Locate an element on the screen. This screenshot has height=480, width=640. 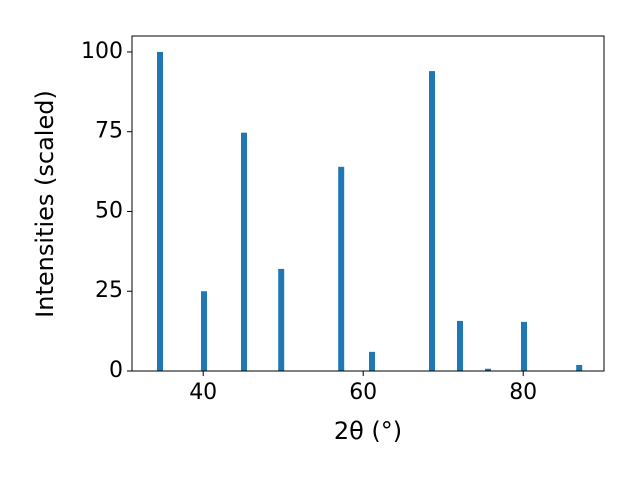
y-tick-label: 0 is located at coordinates (116, 370).